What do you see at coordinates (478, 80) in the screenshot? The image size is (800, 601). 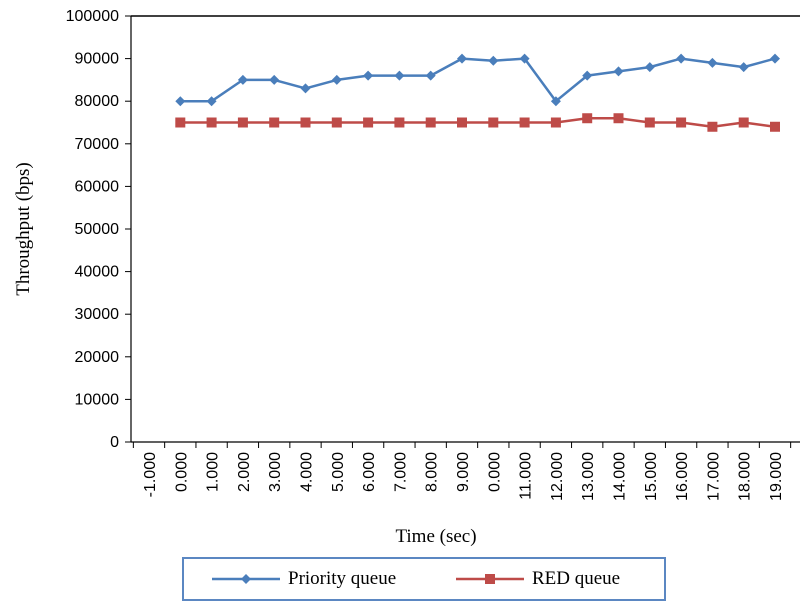 I see `series-line-priority-queue` at bounding box center [478, 80].